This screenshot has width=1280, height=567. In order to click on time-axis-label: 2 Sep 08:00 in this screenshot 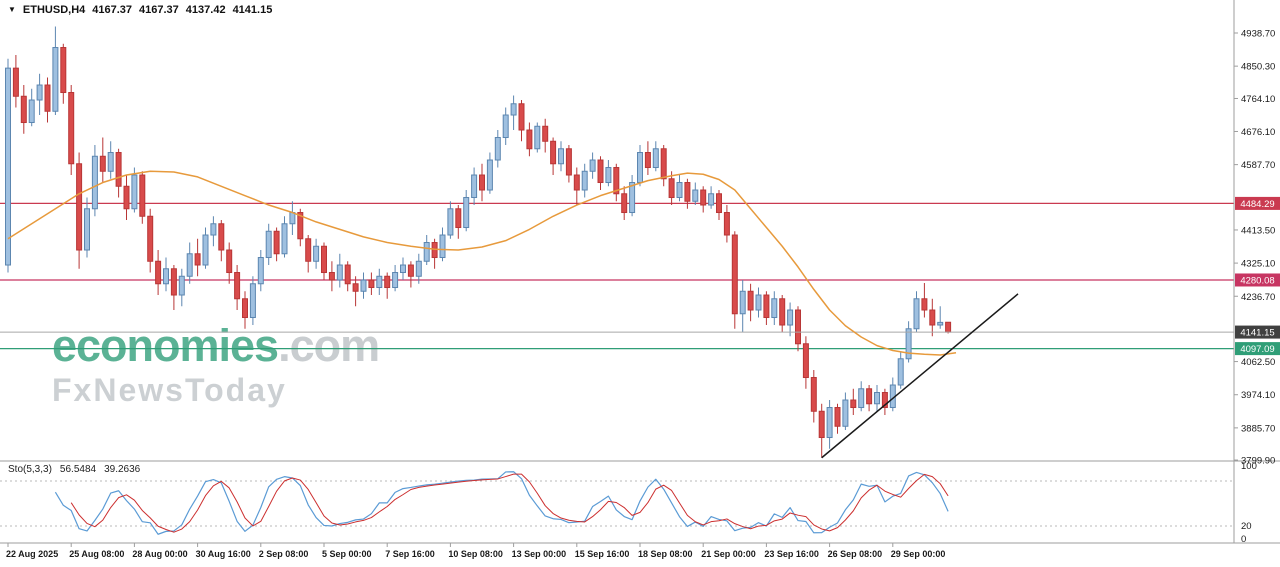, I will do `click(284, 554)`.